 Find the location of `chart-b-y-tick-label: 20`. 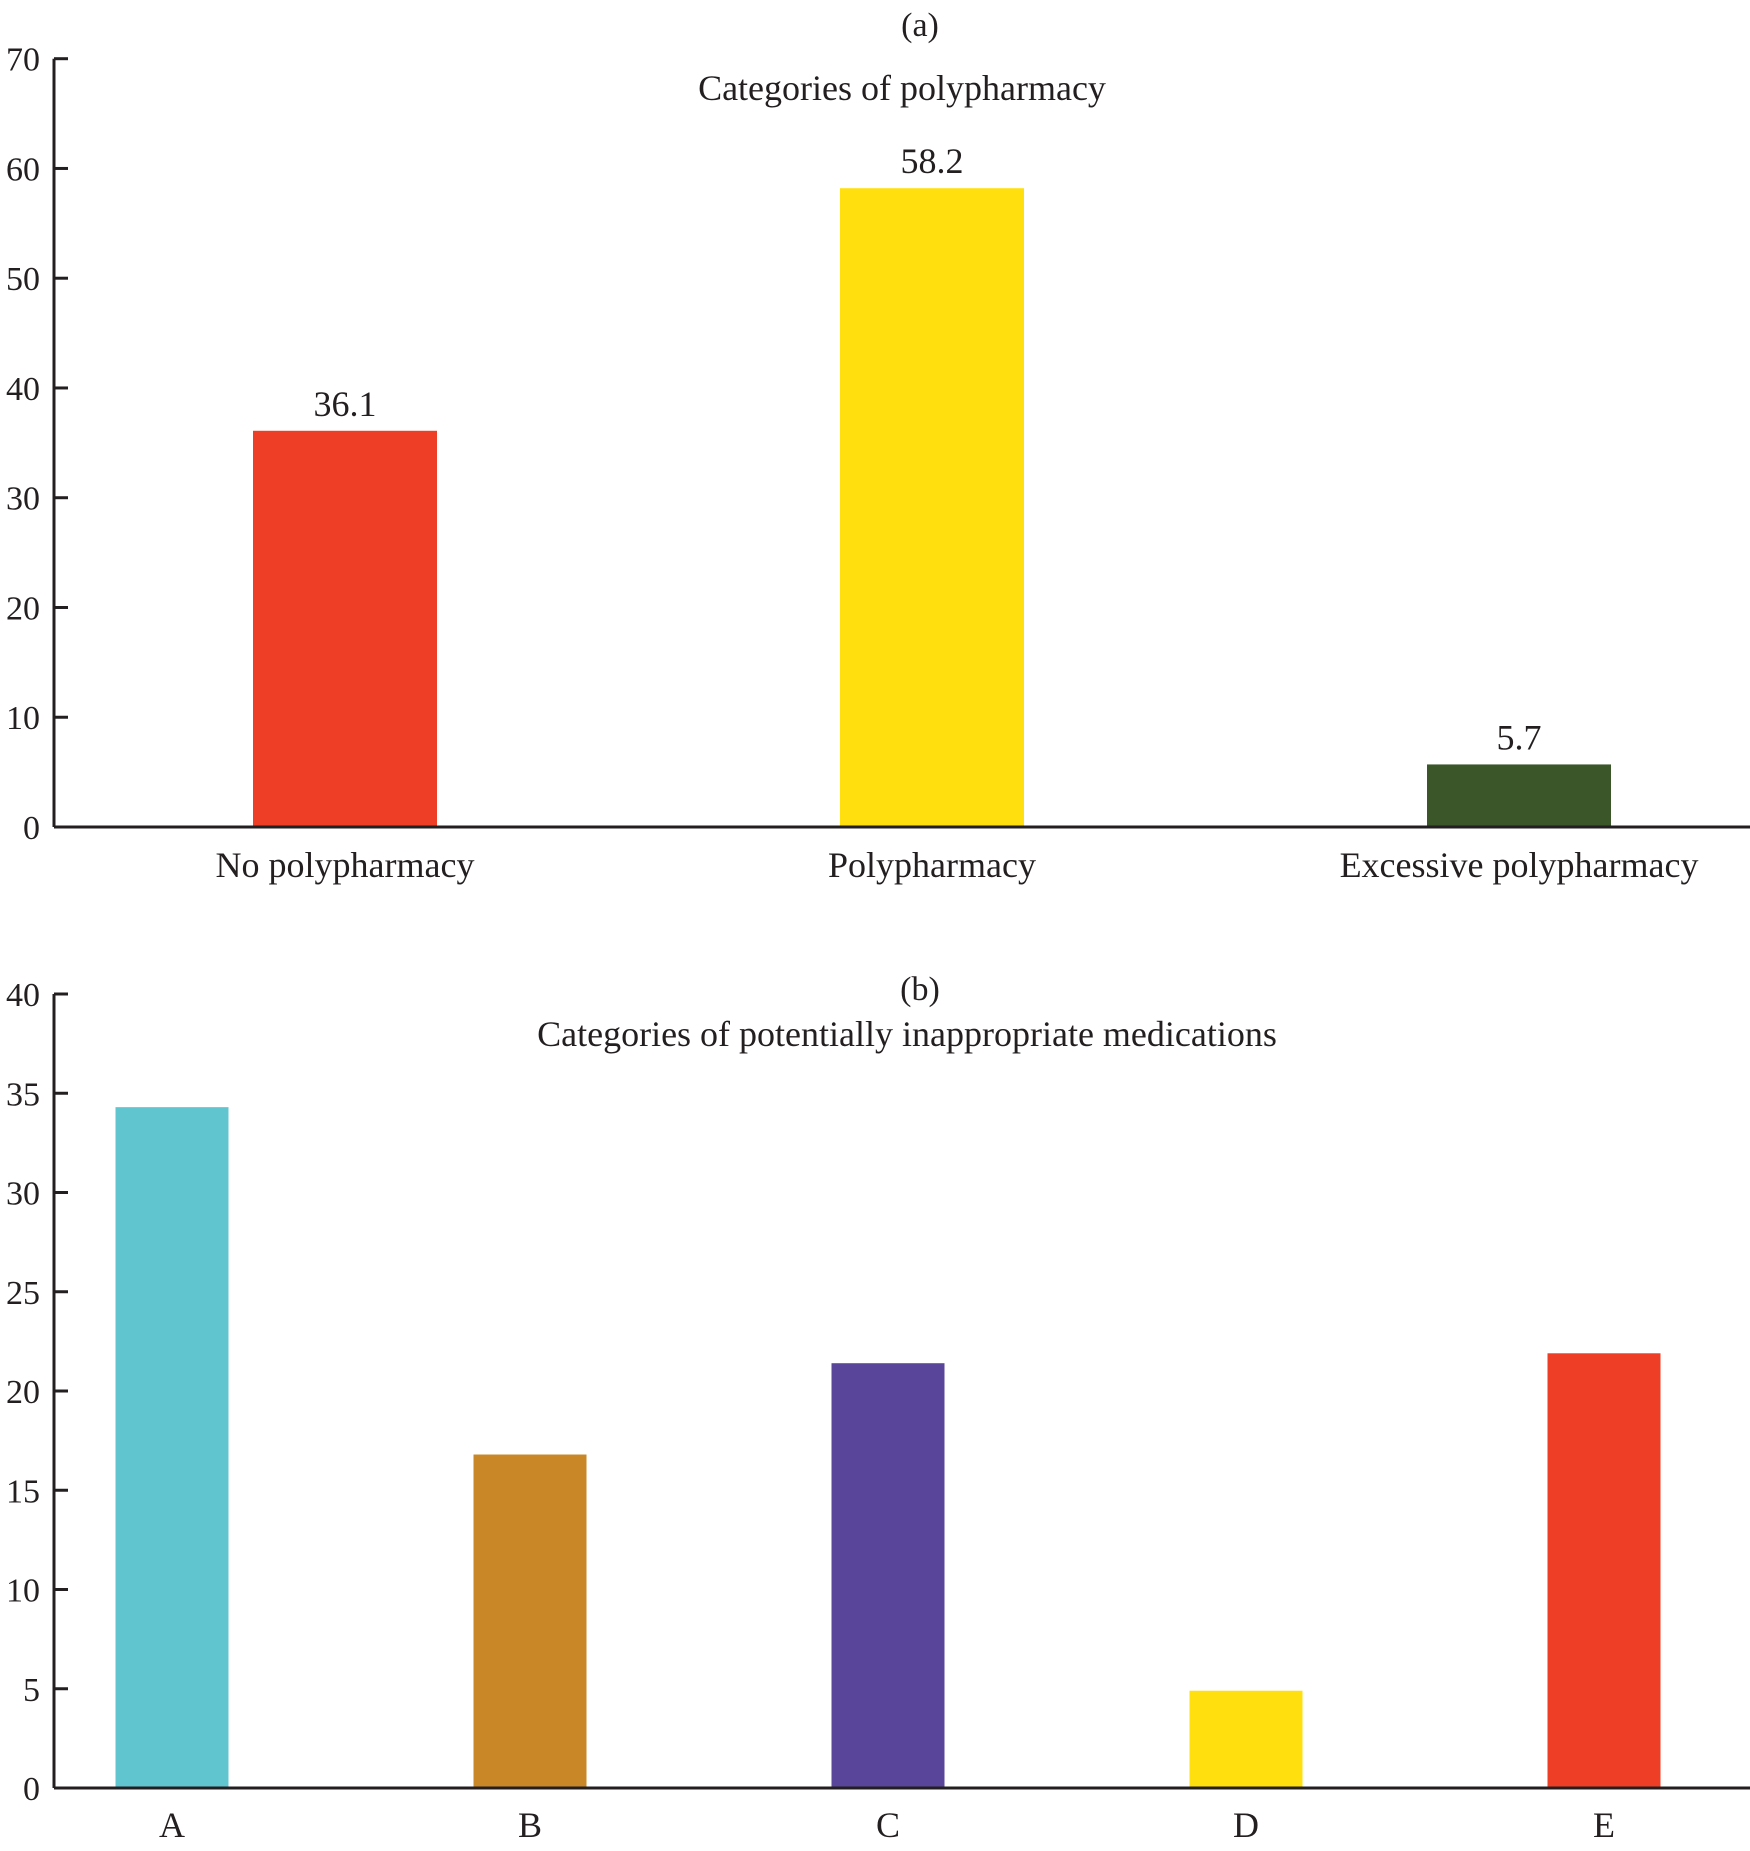

chart-b-y-tick-label: 20 is located at coordinates (23, 1392).